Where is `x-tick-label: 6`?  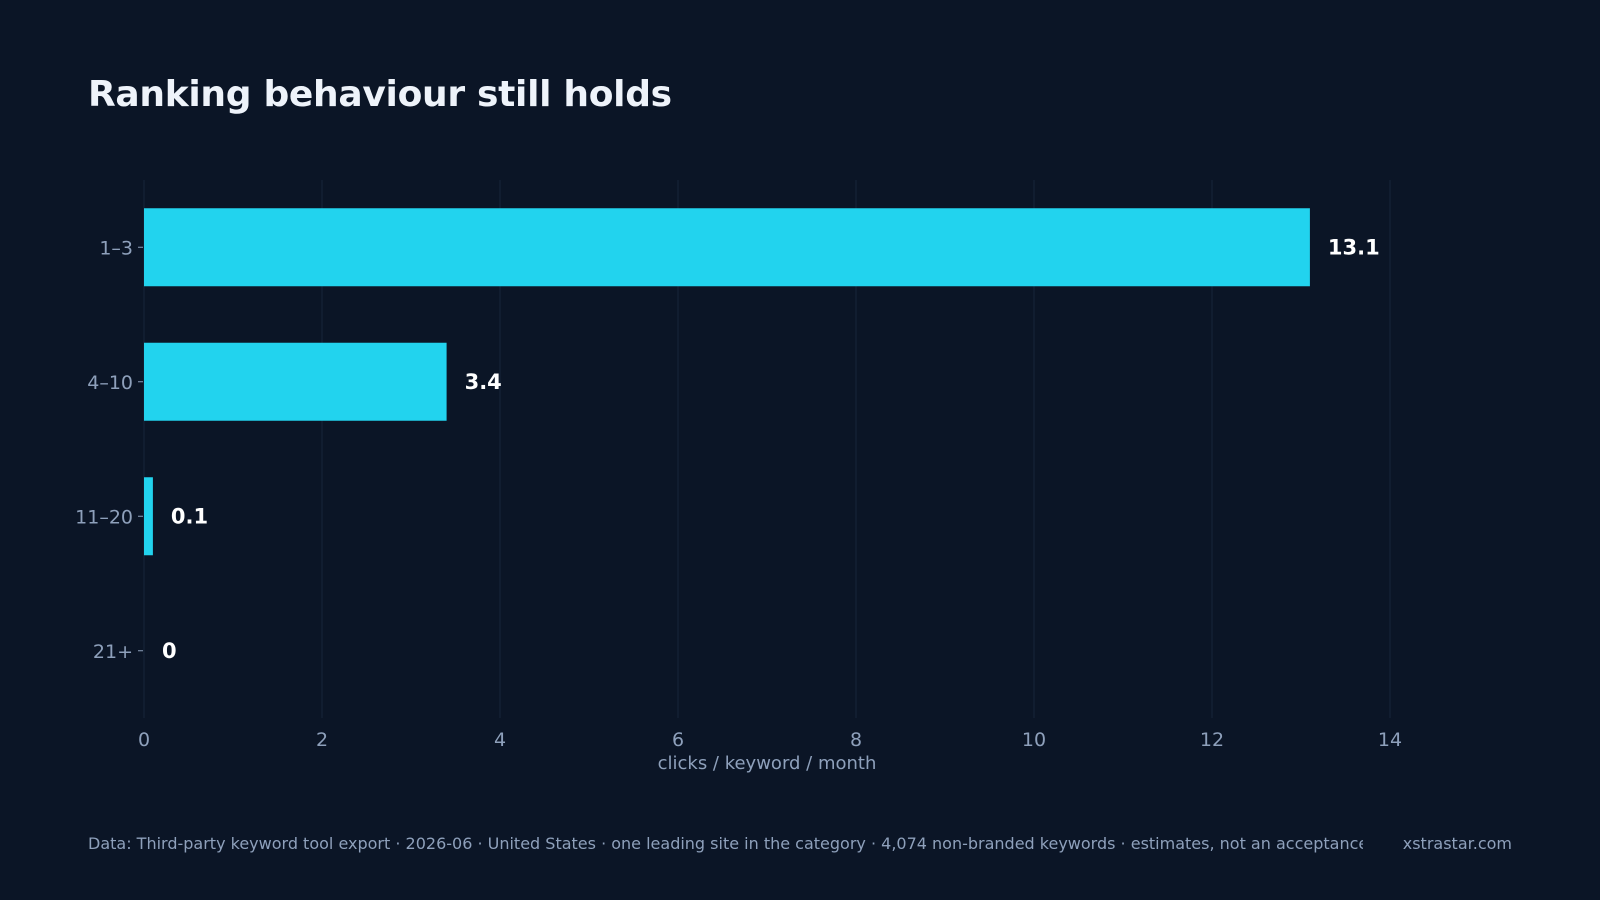
x-tick-label: 6 is located at coordinates (678, 740).